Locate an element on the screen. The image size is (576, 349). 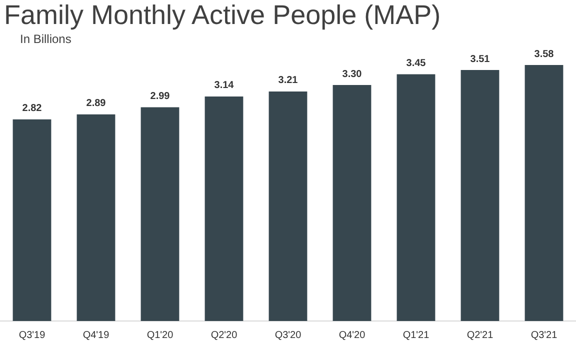
x-tick-label: Q4'19 is located at coordinates (96, 335).